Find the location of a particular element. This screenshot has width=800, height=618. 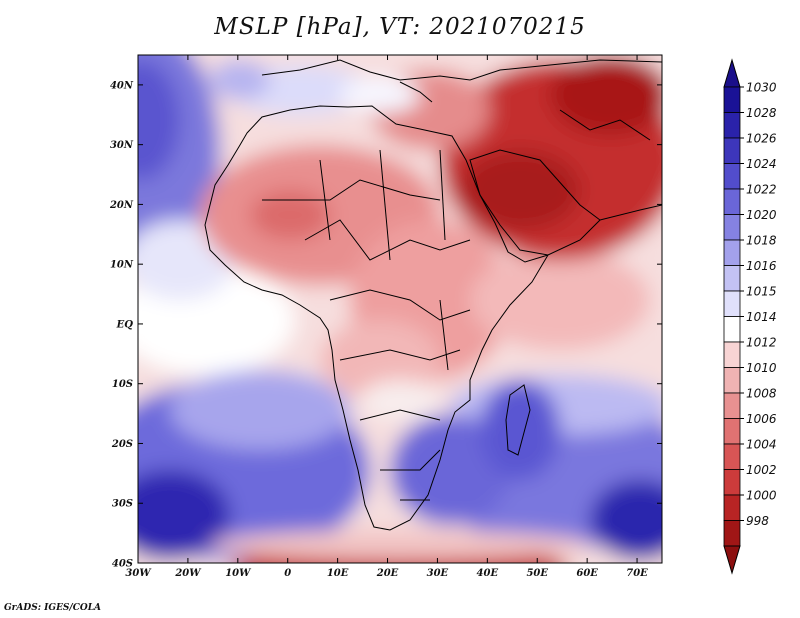

colorbar-label: 1024 is located at coordinates (761, 164).